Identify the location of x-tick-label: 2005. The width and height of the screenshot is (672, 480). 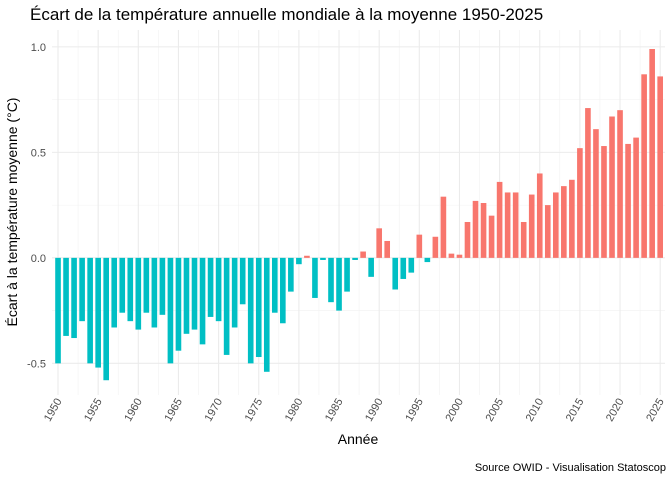
(495, 410).